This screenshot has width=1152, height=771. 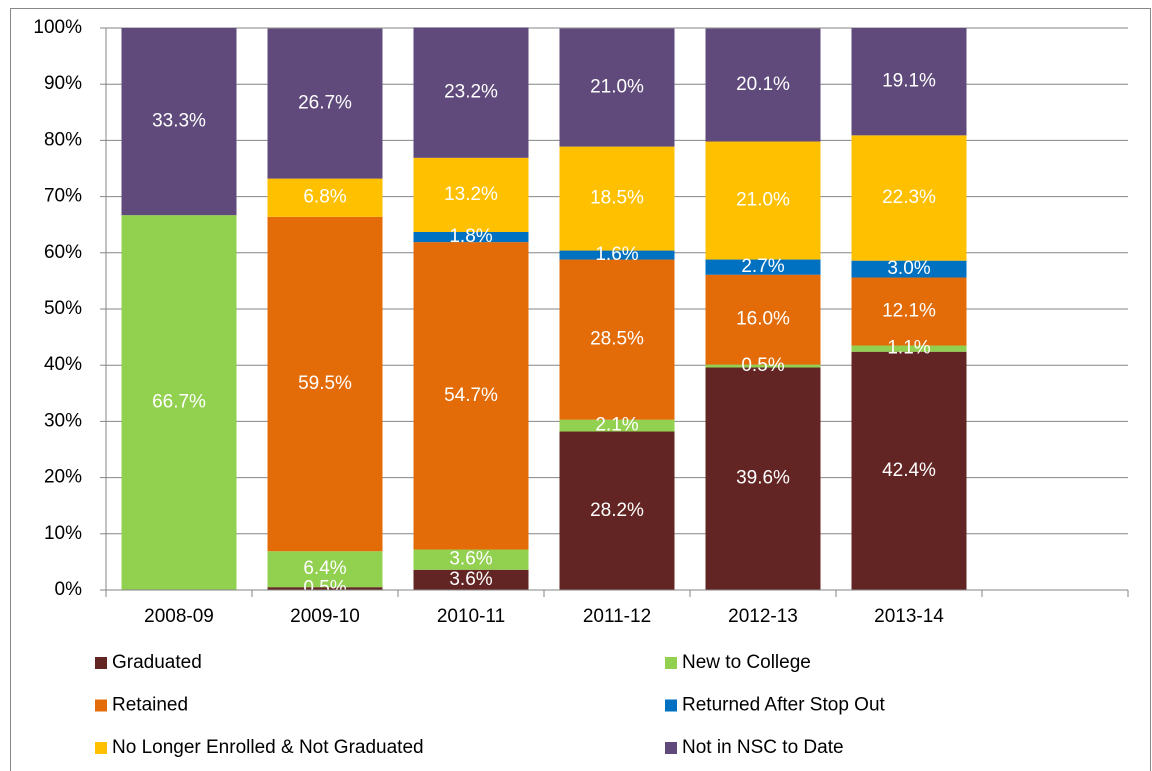 I want to click on data-label: 20.1%, so click(x=763, y=84).